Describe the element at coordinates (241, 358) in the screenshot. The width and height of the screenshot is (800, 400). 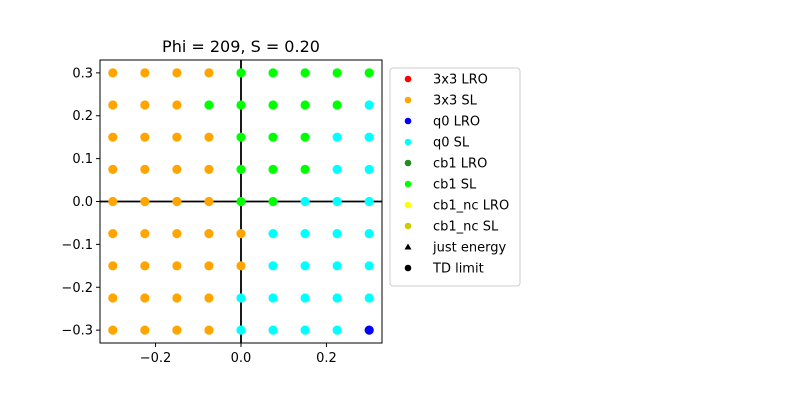
I see `x-tick-label: 0.0` at that location.